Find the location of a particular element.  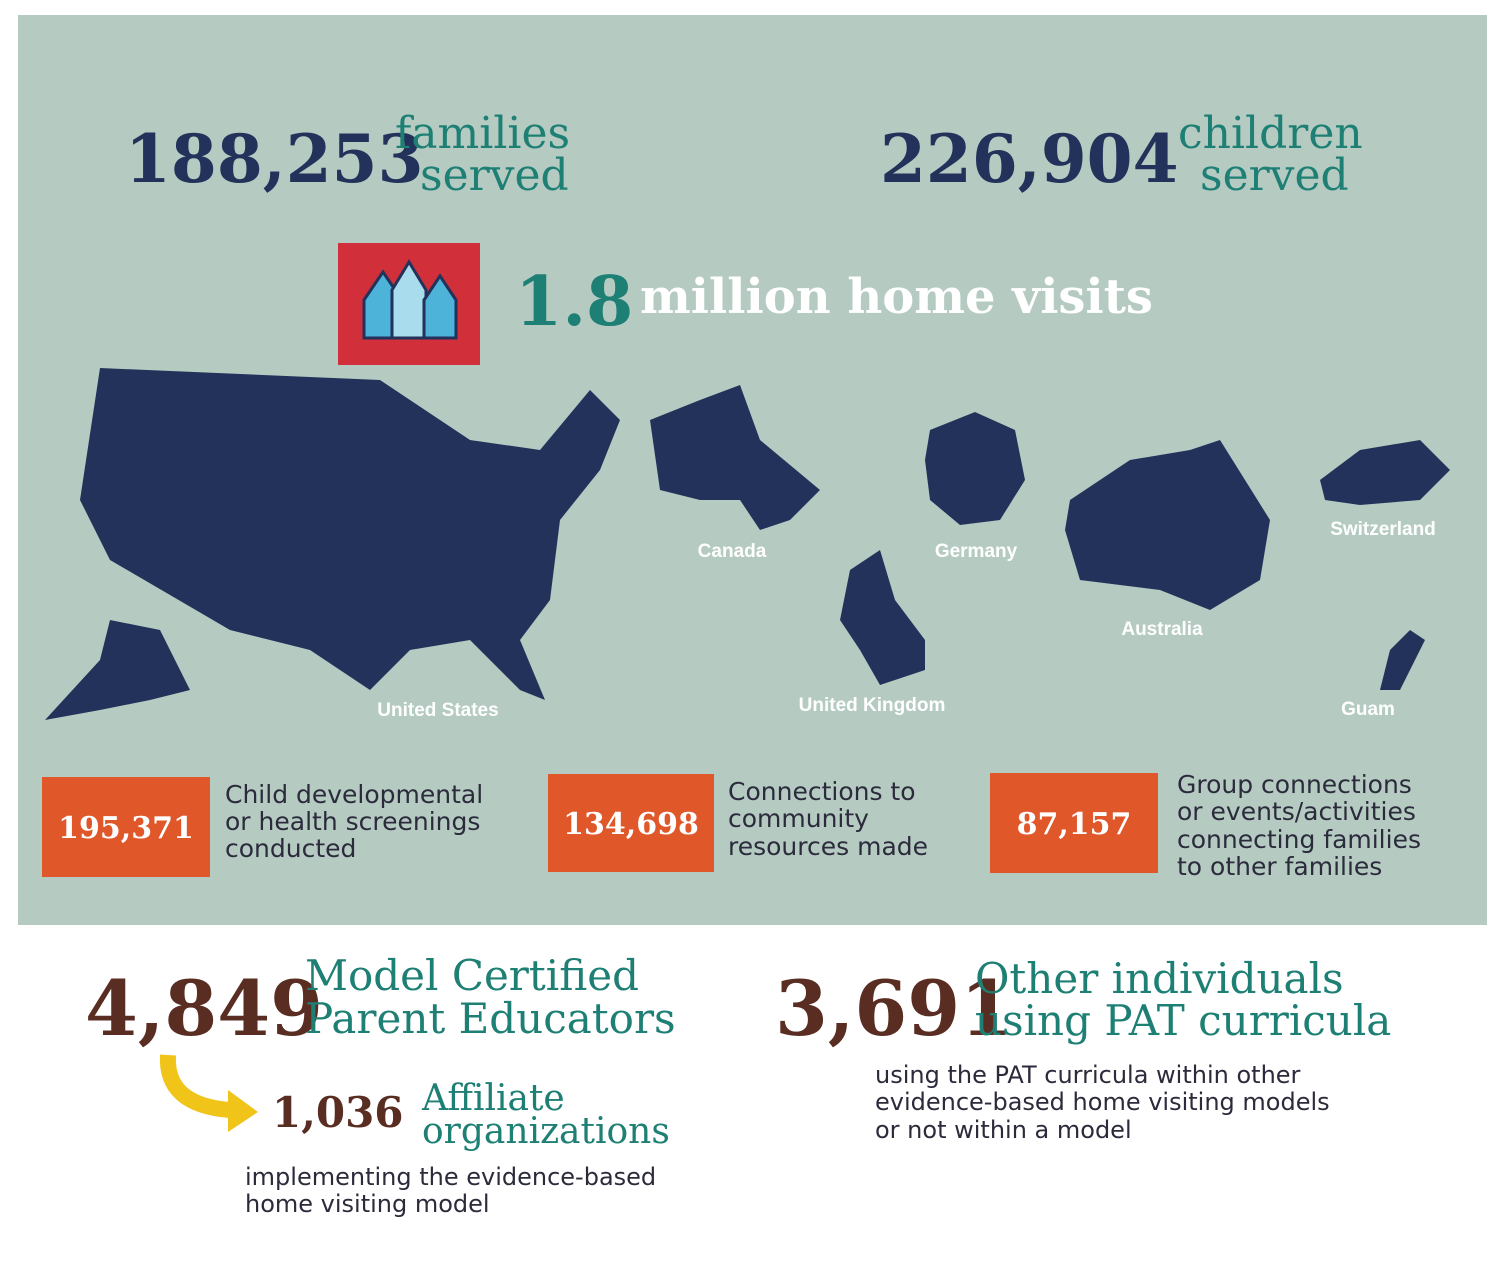

affiliates-number: 1,036 is located at coordinates (338, 1112).